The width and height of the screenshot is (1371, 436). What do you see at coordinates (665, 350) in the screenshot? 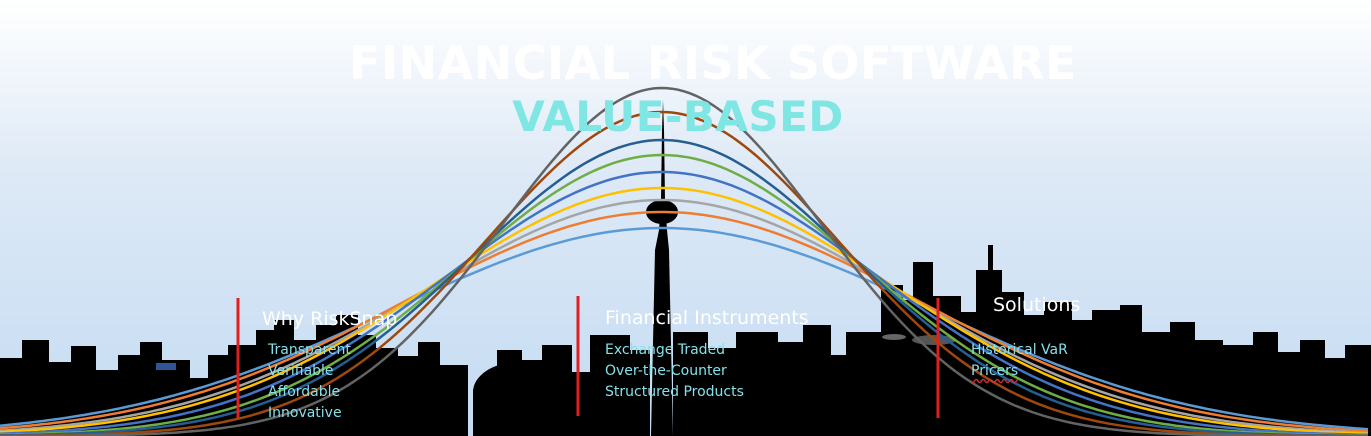
I see `list-item: Exchange Traded` at bounding box center [665, 350].